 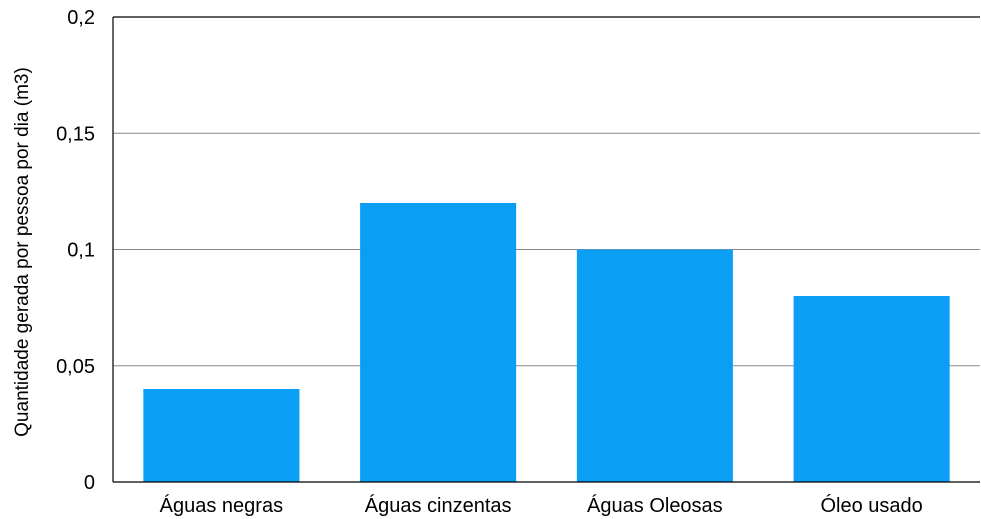 I want to click on y-tick-label: 0,2, so click(x=81, y=18).